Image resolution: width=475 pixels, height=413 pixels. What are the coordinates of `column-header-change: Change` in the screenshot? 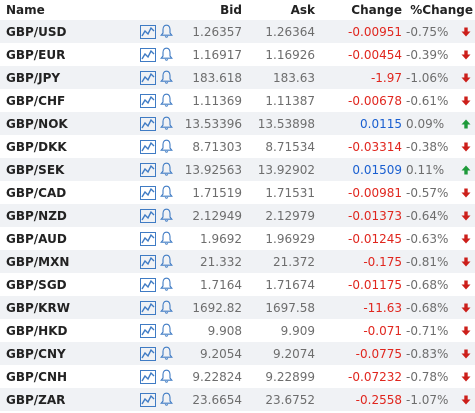 It's located at (376, 10).